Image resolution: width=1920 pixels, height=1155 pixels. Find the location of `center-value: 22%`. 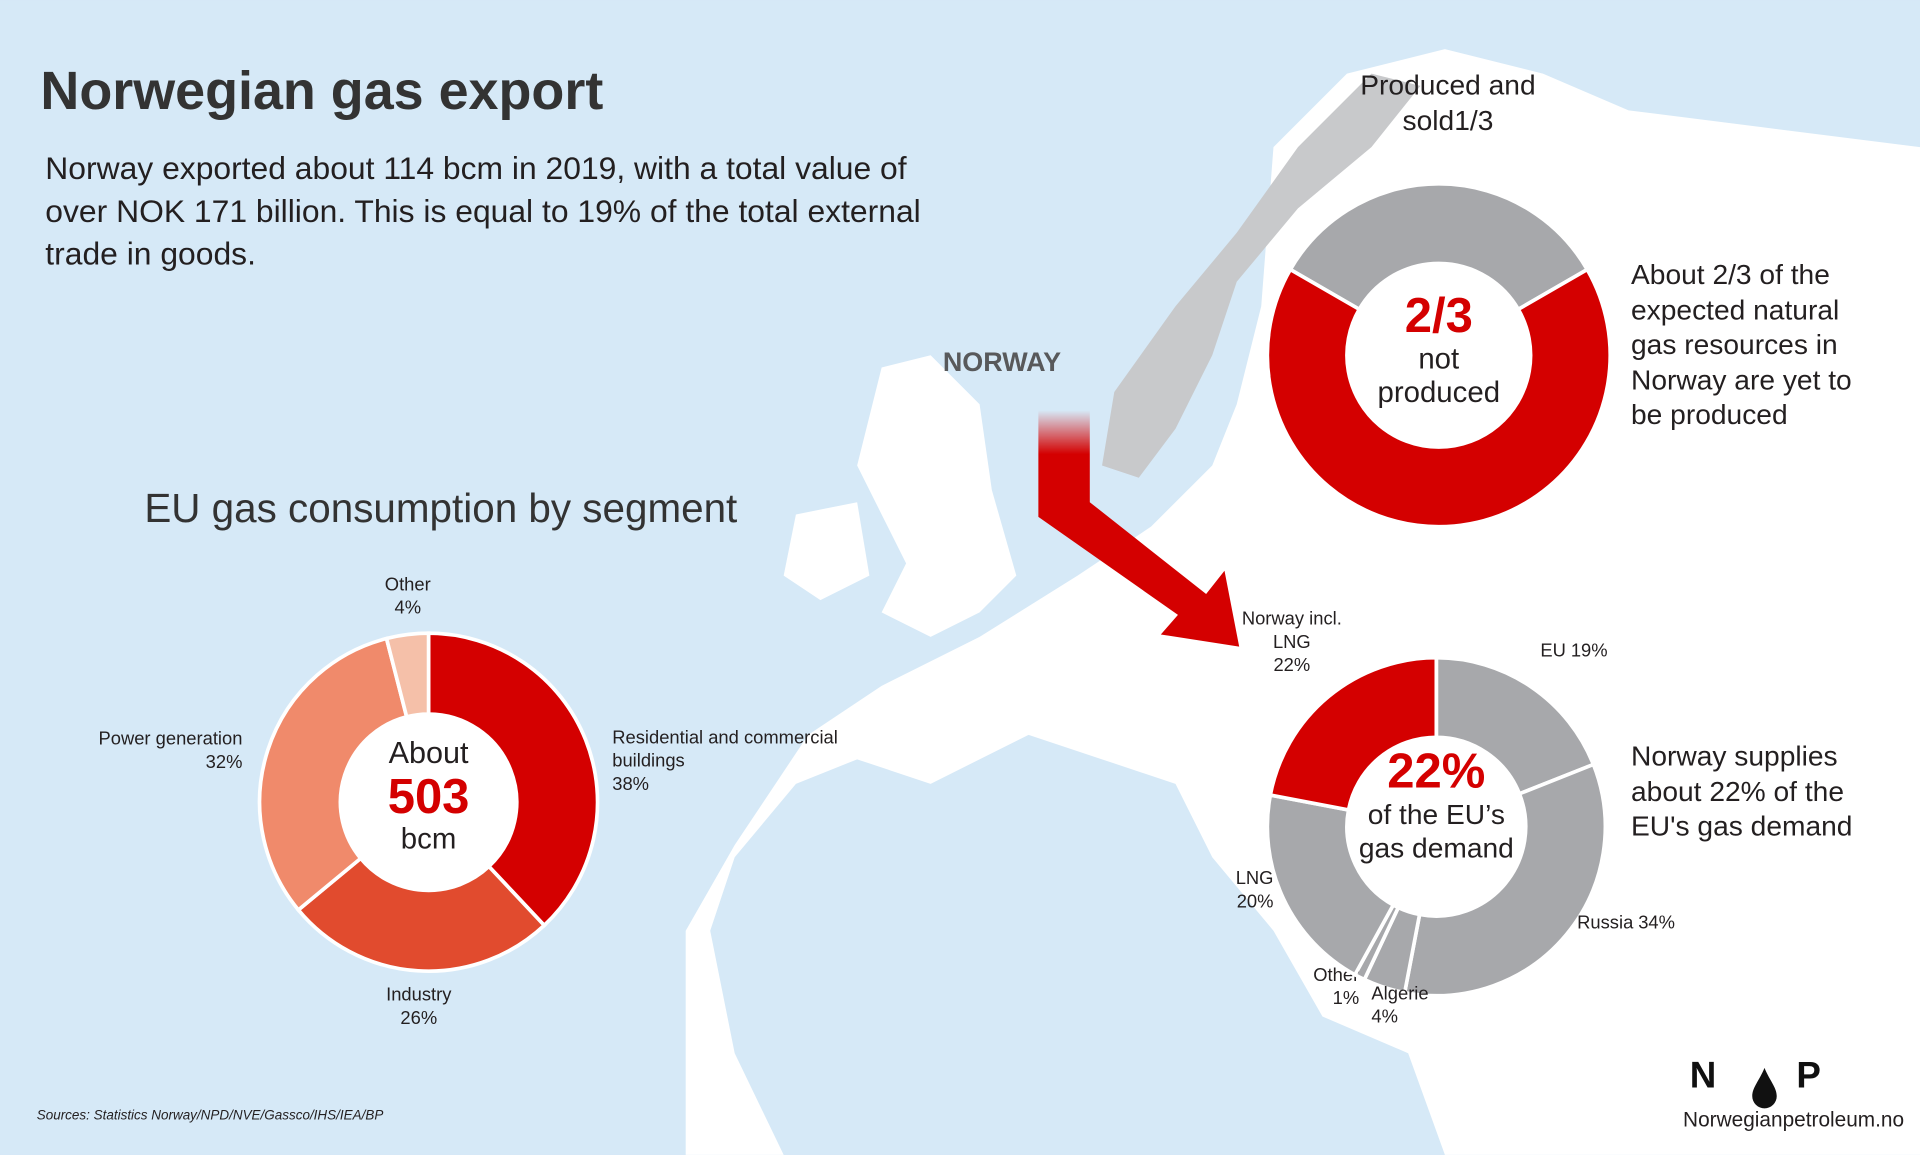

center-value: 22% is located at coordinates (1436, 771).